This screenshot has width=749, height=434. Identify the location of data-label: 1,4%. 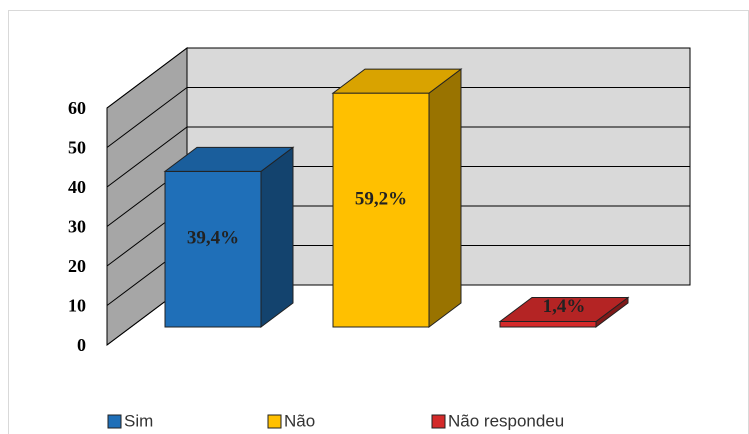
(564, 306).